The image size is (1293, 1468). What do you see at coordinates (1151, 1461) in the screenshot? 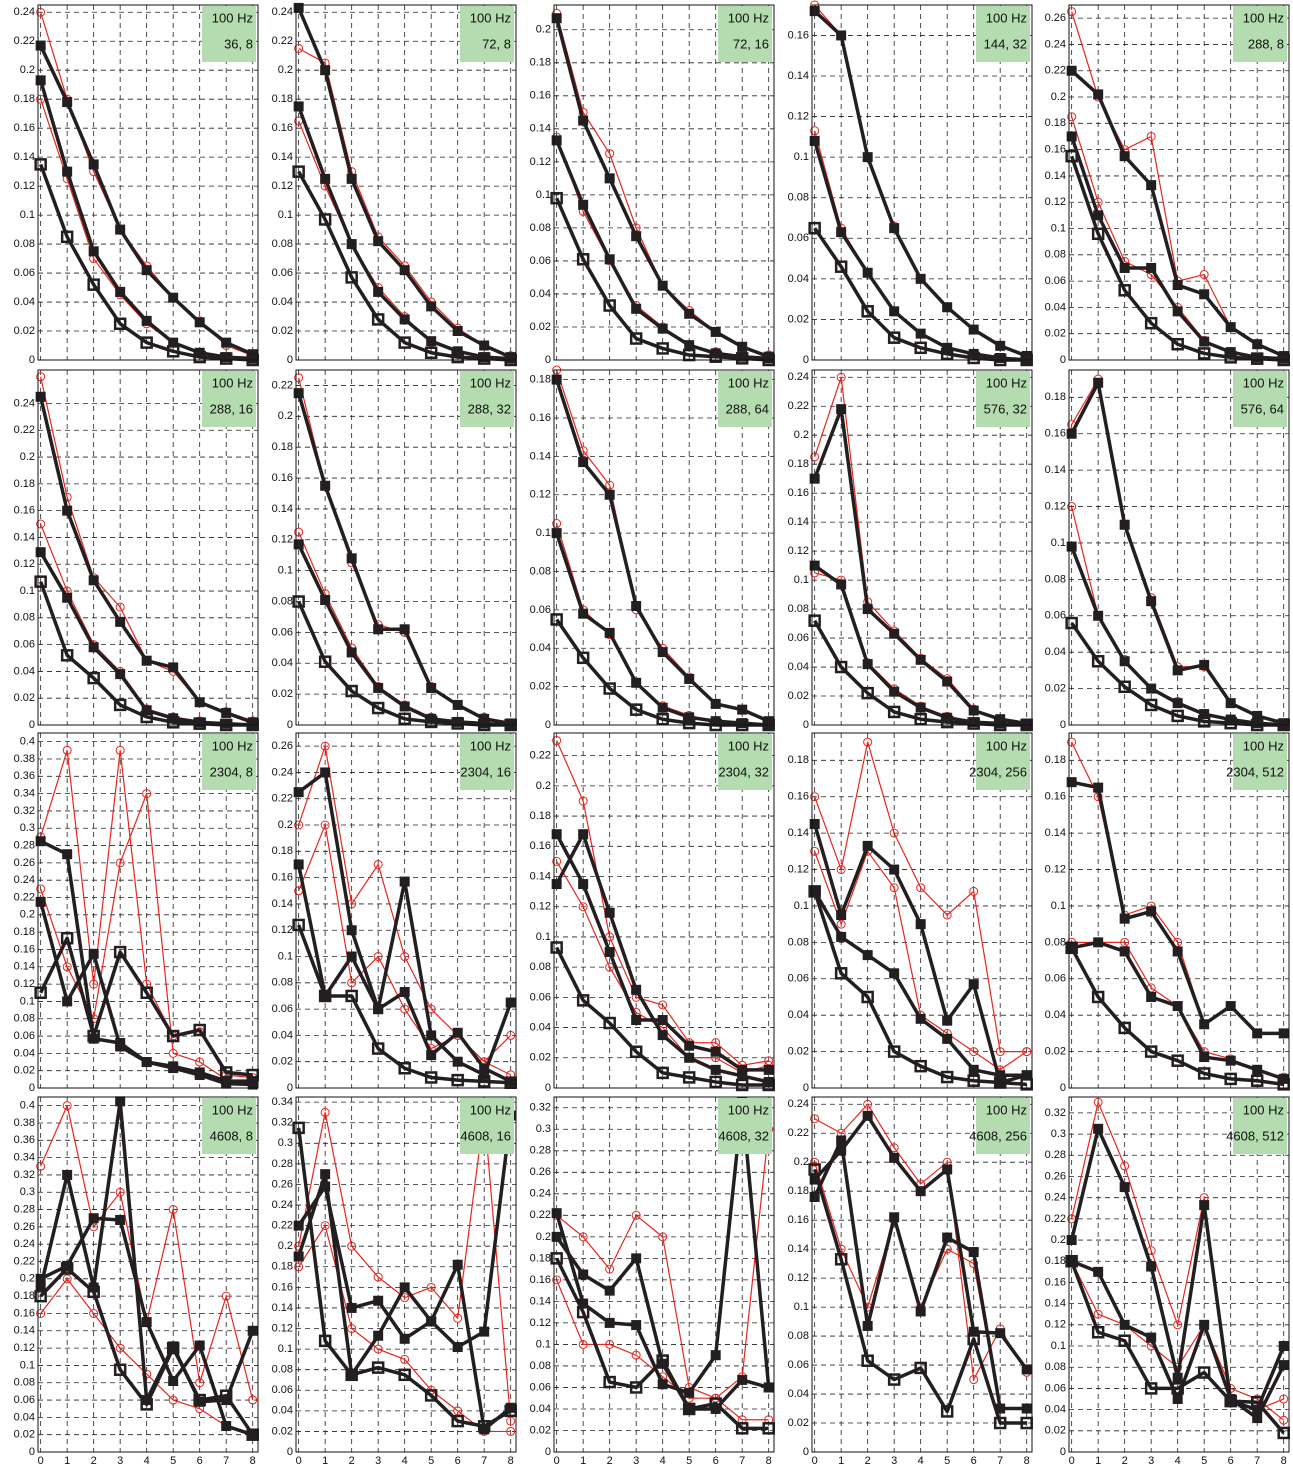
I see `x-tick-label: 3` at bounding box center [1151, 1461].